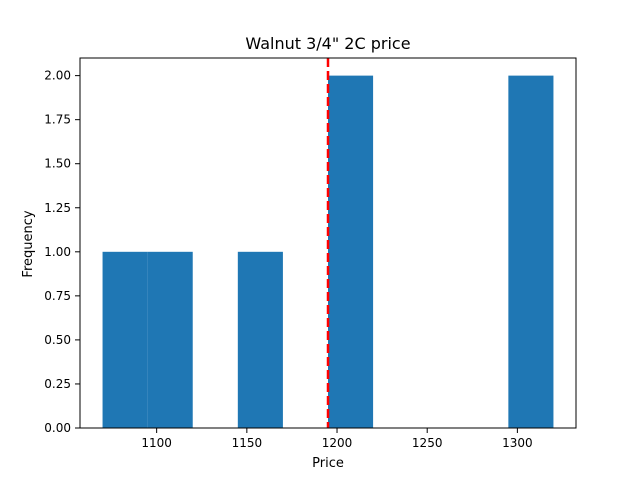 The height and width of the screenshot is (485, 640). What do you see at coordinates (57, 76) in the screenshot?
I see `y-tick-label: 2.00` at bounding box center [57, 76].